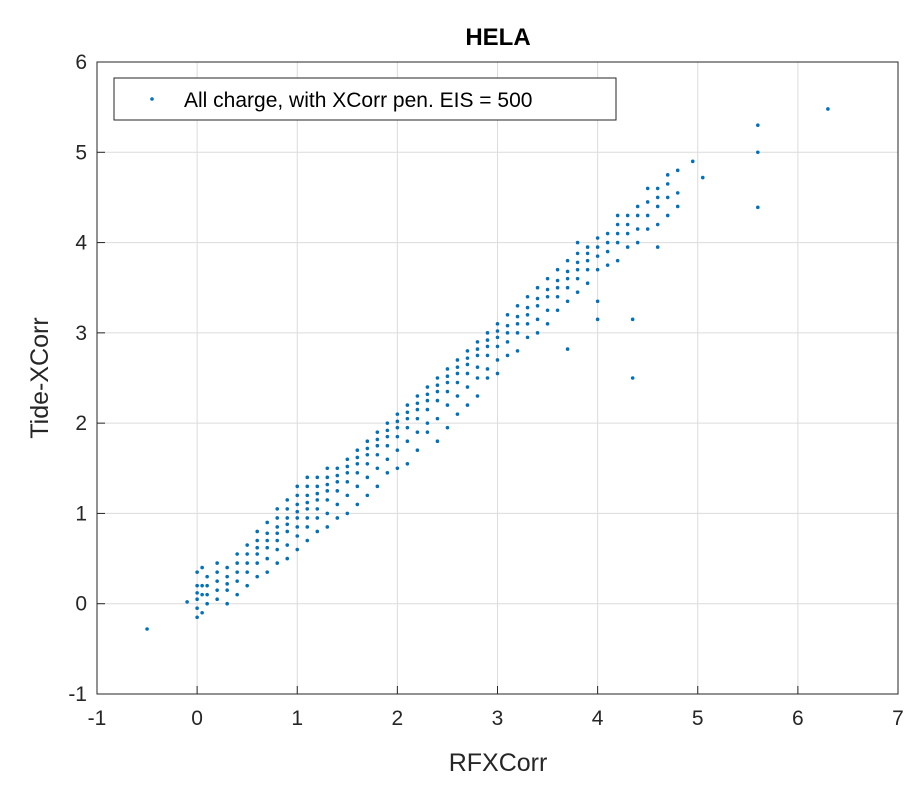 The width and height of the screenshot is (913, 788). I want to click on y-tick-label: 0, so click(81, 604).